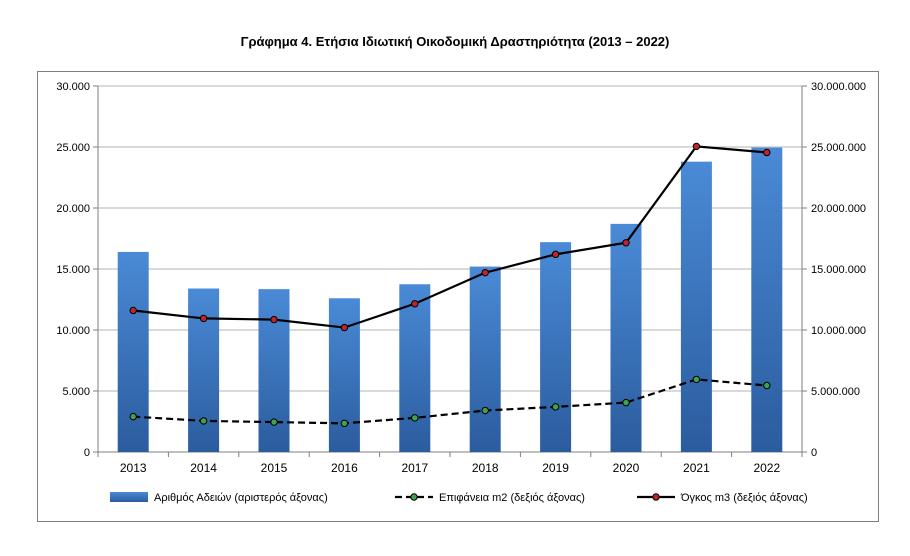 This screenshot has width=910, height=556. Describe the element at coordinates (838, 270) in the screenshot. I see `right-axis-tick-label: 15.000.000` at that location.